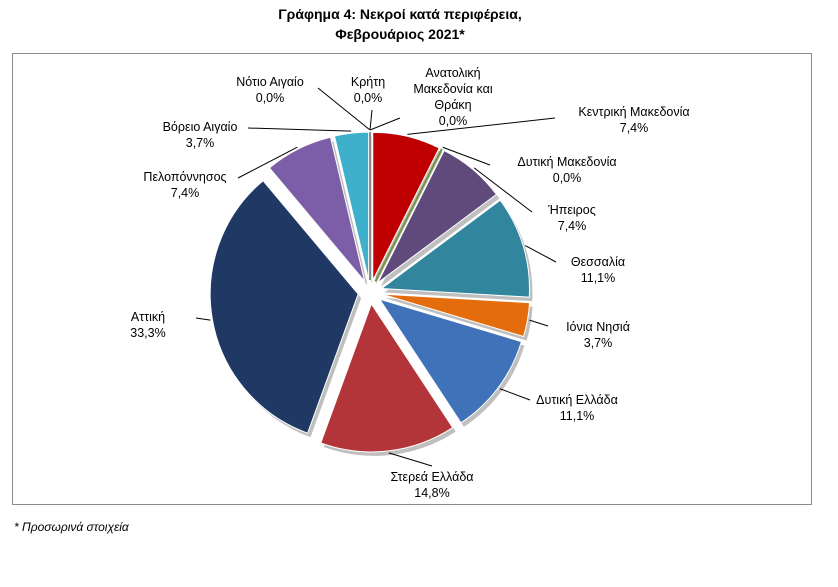  Describe the element at coordinates (598, 262) in the screenshot. I see `category-label: Θεσσαλία` at that location.